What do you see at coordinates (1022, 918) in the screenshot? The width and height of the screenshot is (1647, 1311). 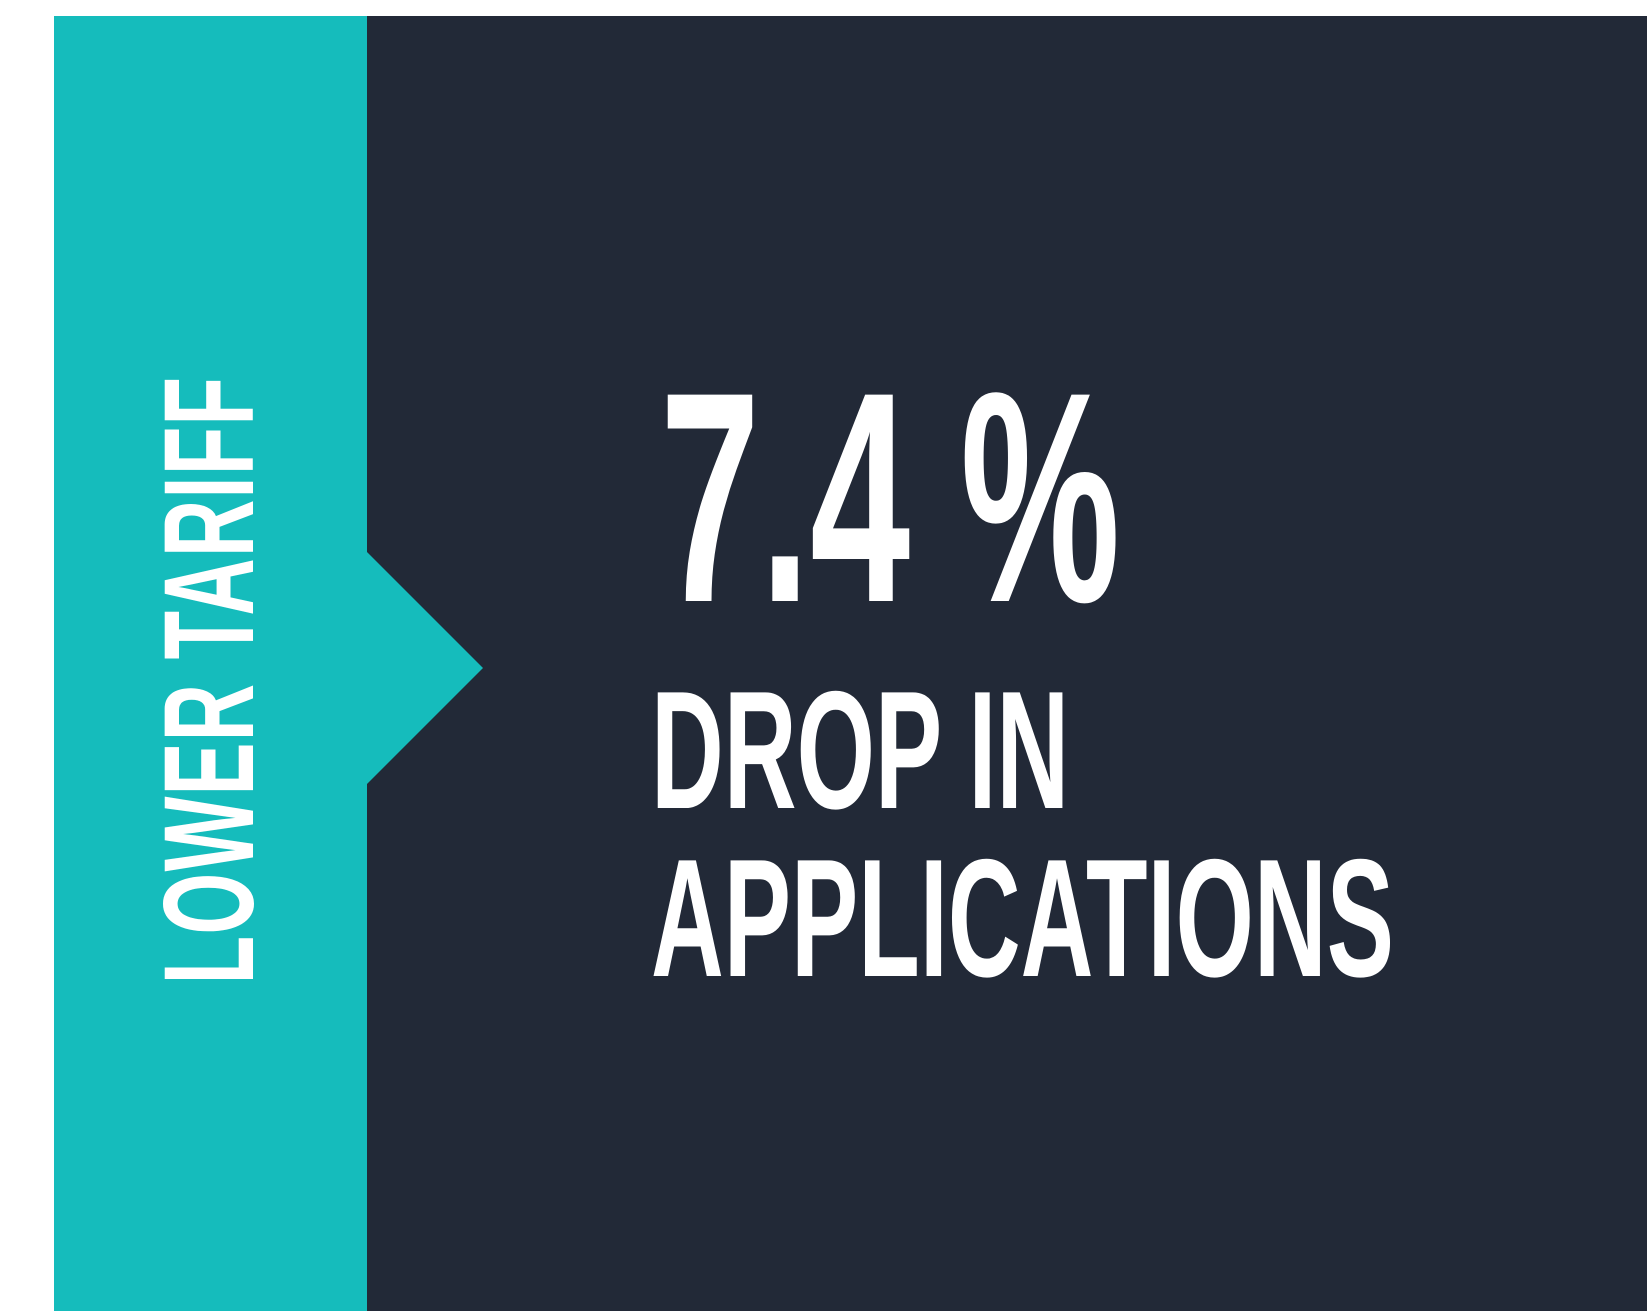 I see `stat-caption-line-2: APPLICATIONS` at bounding box center [1022, 918].